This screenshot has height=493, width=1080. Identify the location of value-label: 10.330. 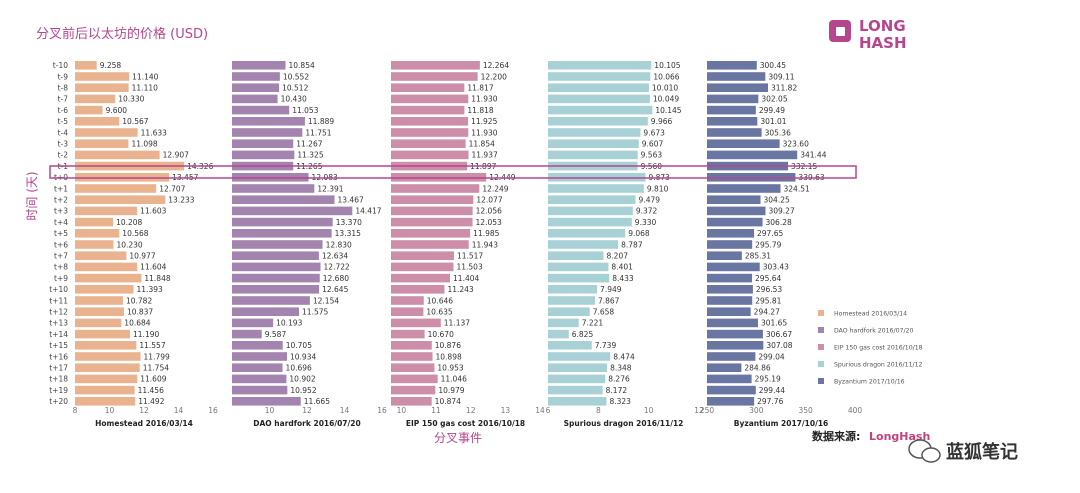
(131, 99).